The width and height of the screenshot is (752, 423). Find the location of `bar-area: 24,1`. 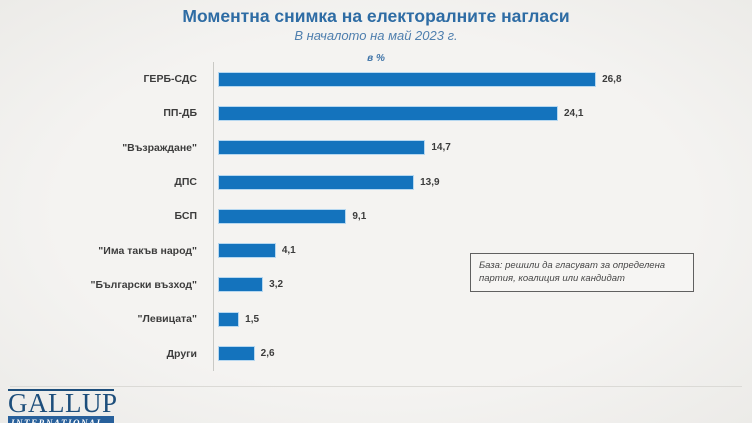

bar-area: 24,1 is located at coordinates (401, 113).